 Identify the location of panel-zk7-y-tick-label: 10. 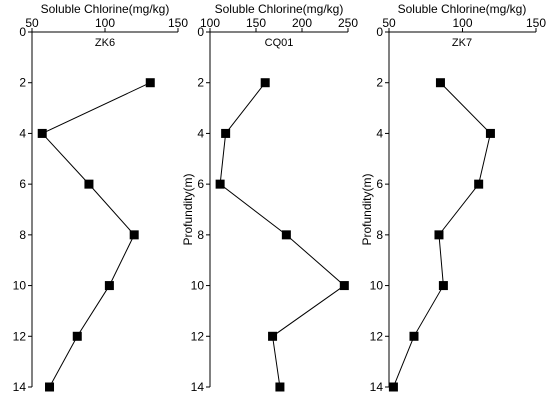
(377, 286).